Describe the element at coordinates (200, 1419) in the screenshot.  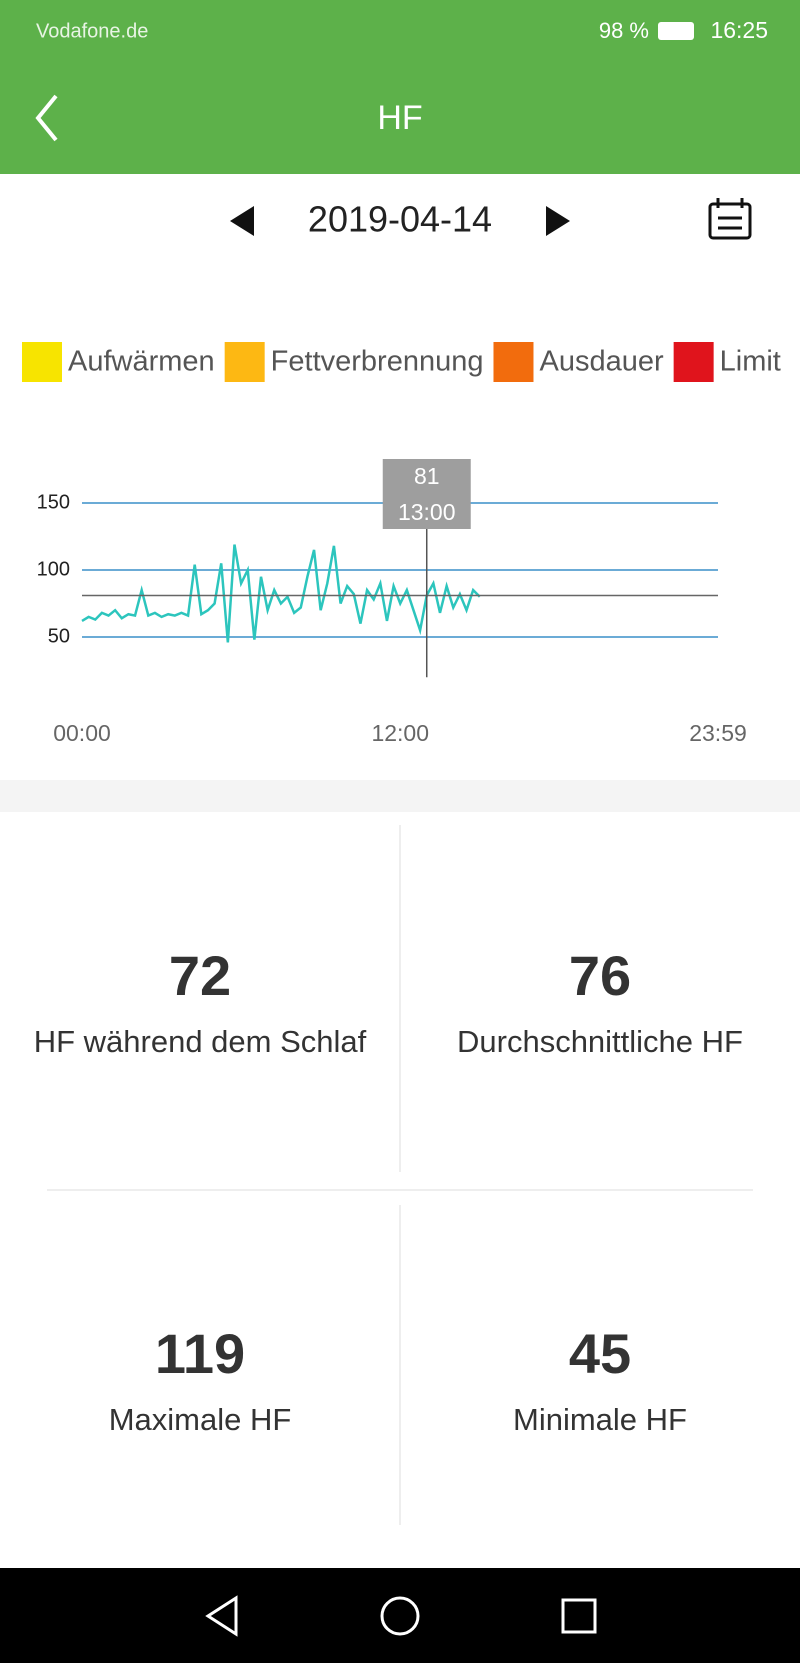
I see `stat-label: Maximale HF` at that location.